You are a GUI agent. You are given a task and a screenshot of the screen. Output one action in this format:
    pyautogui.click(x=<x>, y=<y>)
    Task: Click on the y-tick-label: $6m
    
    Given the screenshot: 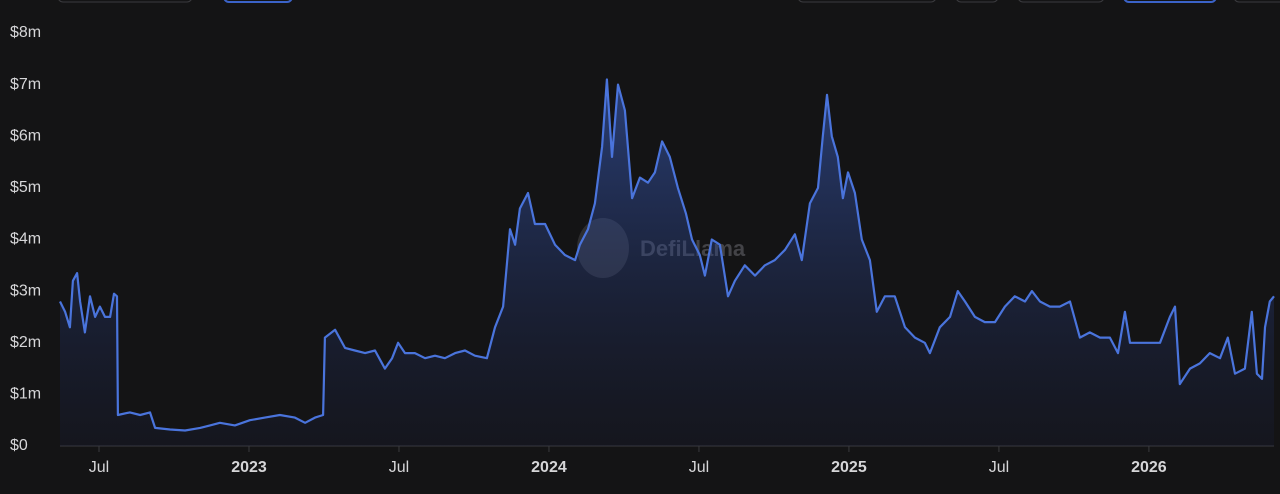 What is the action you would take?
    pyautogui.click(x=25, y=135)
    